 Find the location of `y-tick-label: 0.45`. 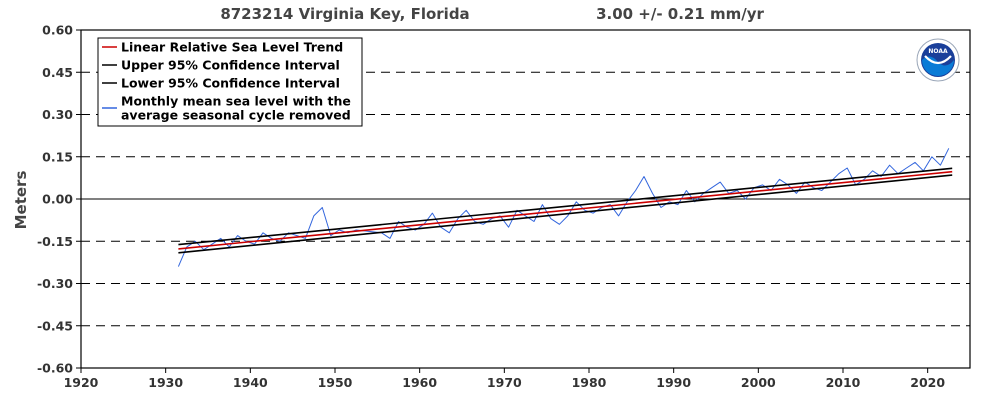

y-tick-label: 0.45 is located at coordinates (57, 72).